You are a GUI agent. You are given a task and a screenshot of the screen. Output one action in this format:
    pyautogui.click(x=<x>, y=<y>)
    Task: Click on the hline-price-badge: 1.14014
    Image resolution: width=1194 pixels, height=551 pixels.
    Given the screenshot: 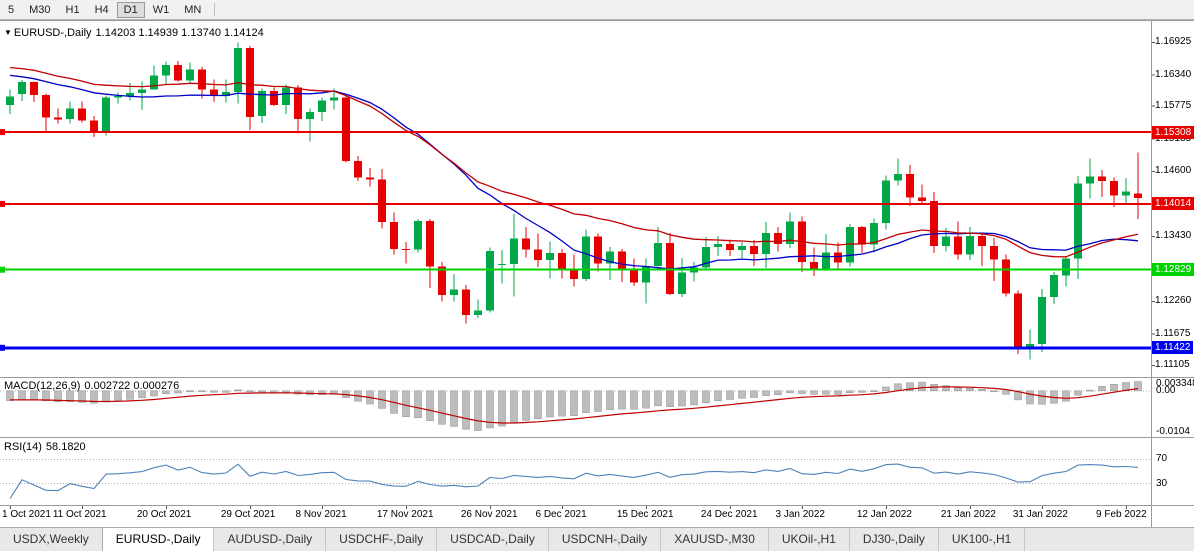 What is the action you would take?
    pyautogui.click(x=1173, y=204)
    